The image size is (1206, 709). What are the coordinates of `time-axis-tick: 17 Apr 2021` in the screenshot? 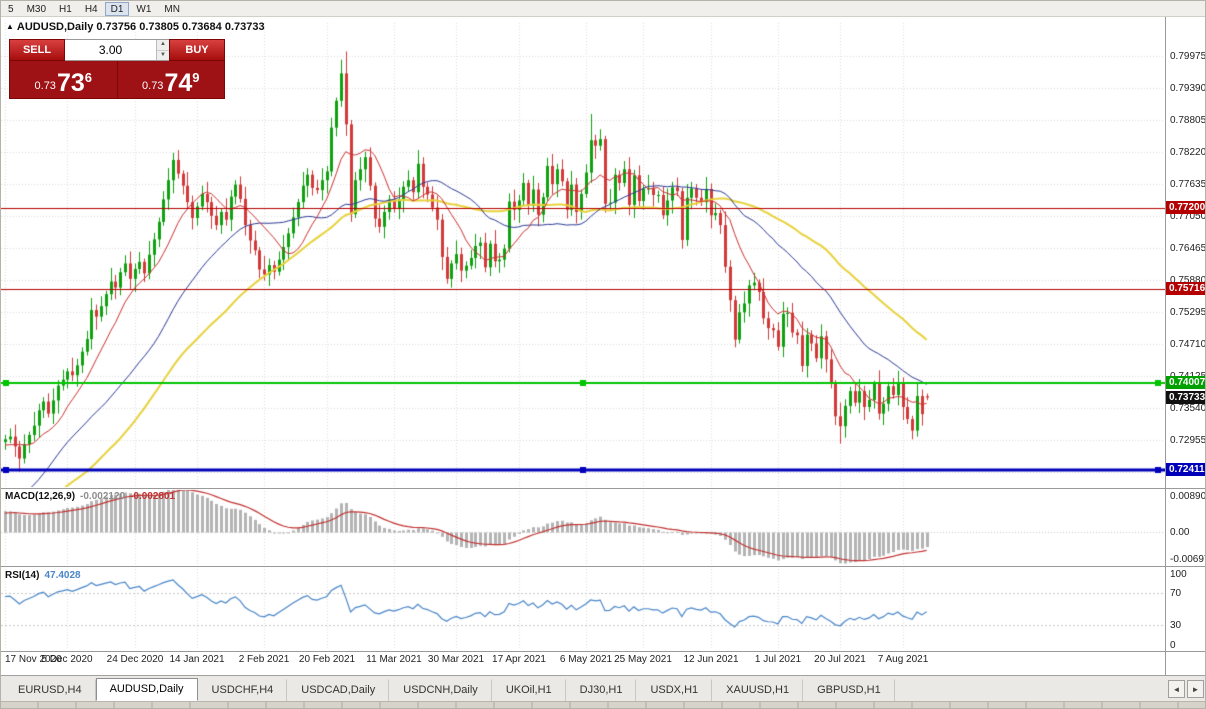 It's located at (519, 659).